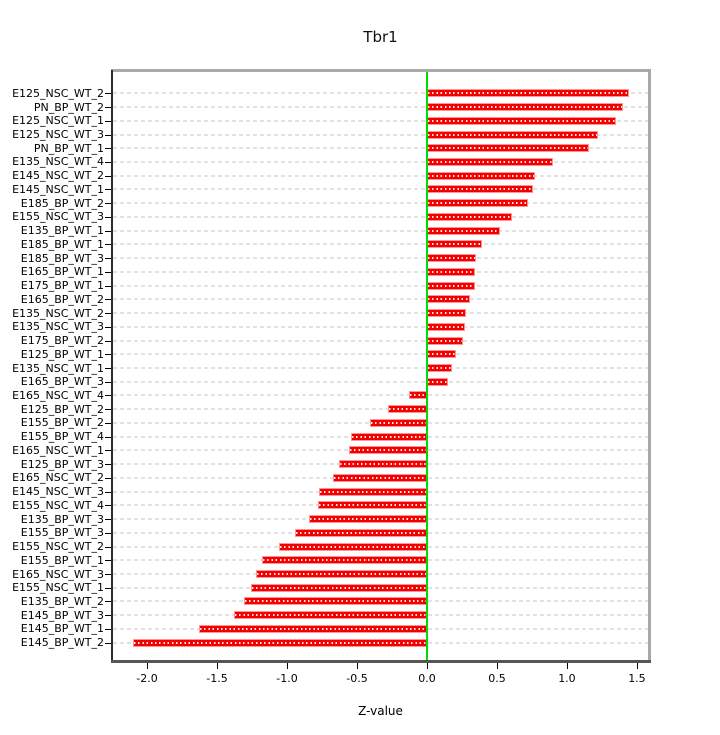  I want to click on y-tick-label: E155_NSC_WT_1, so click(58, 588).